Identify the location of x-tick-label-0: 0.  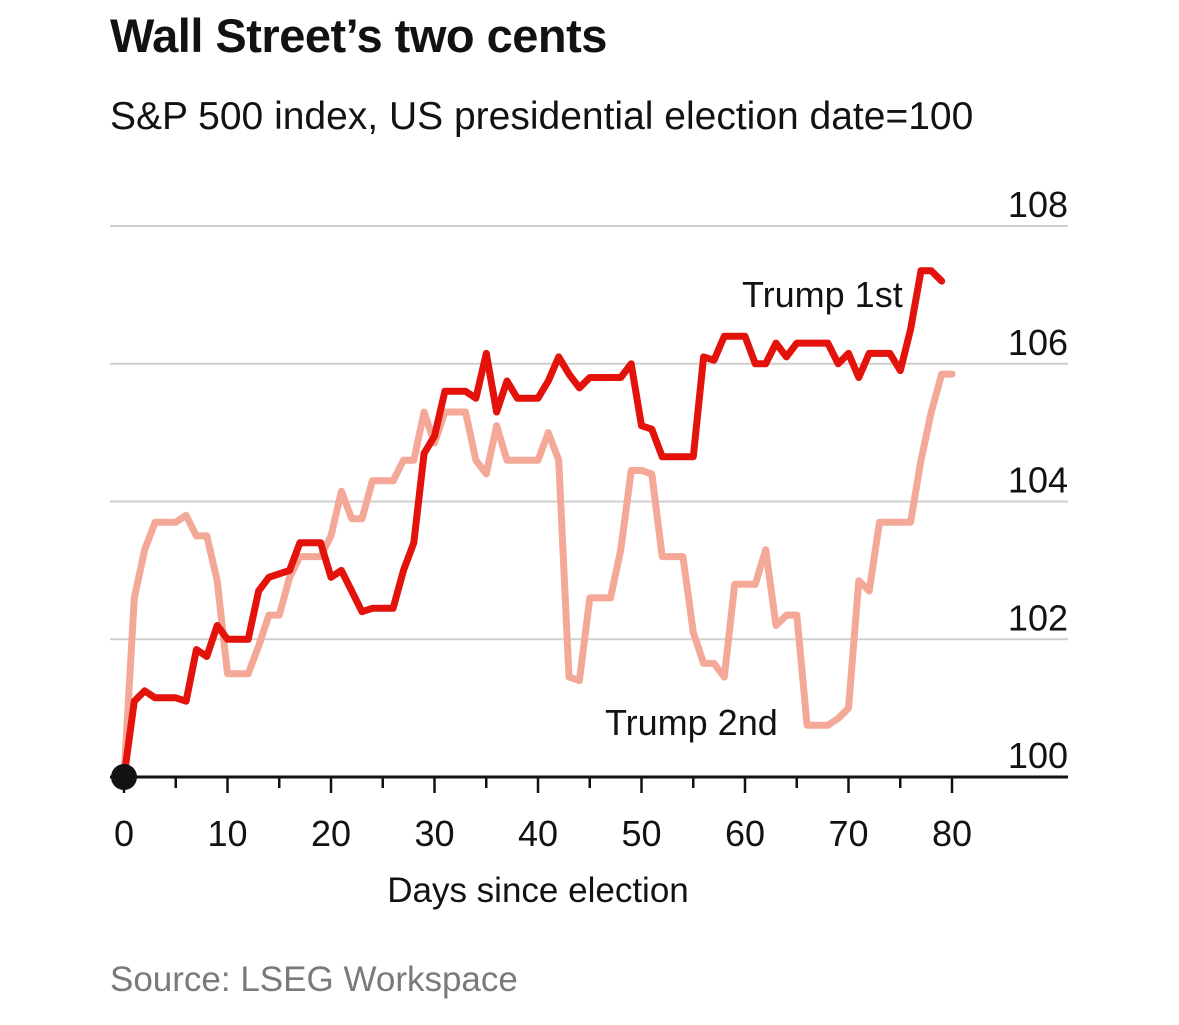
(124, 833).